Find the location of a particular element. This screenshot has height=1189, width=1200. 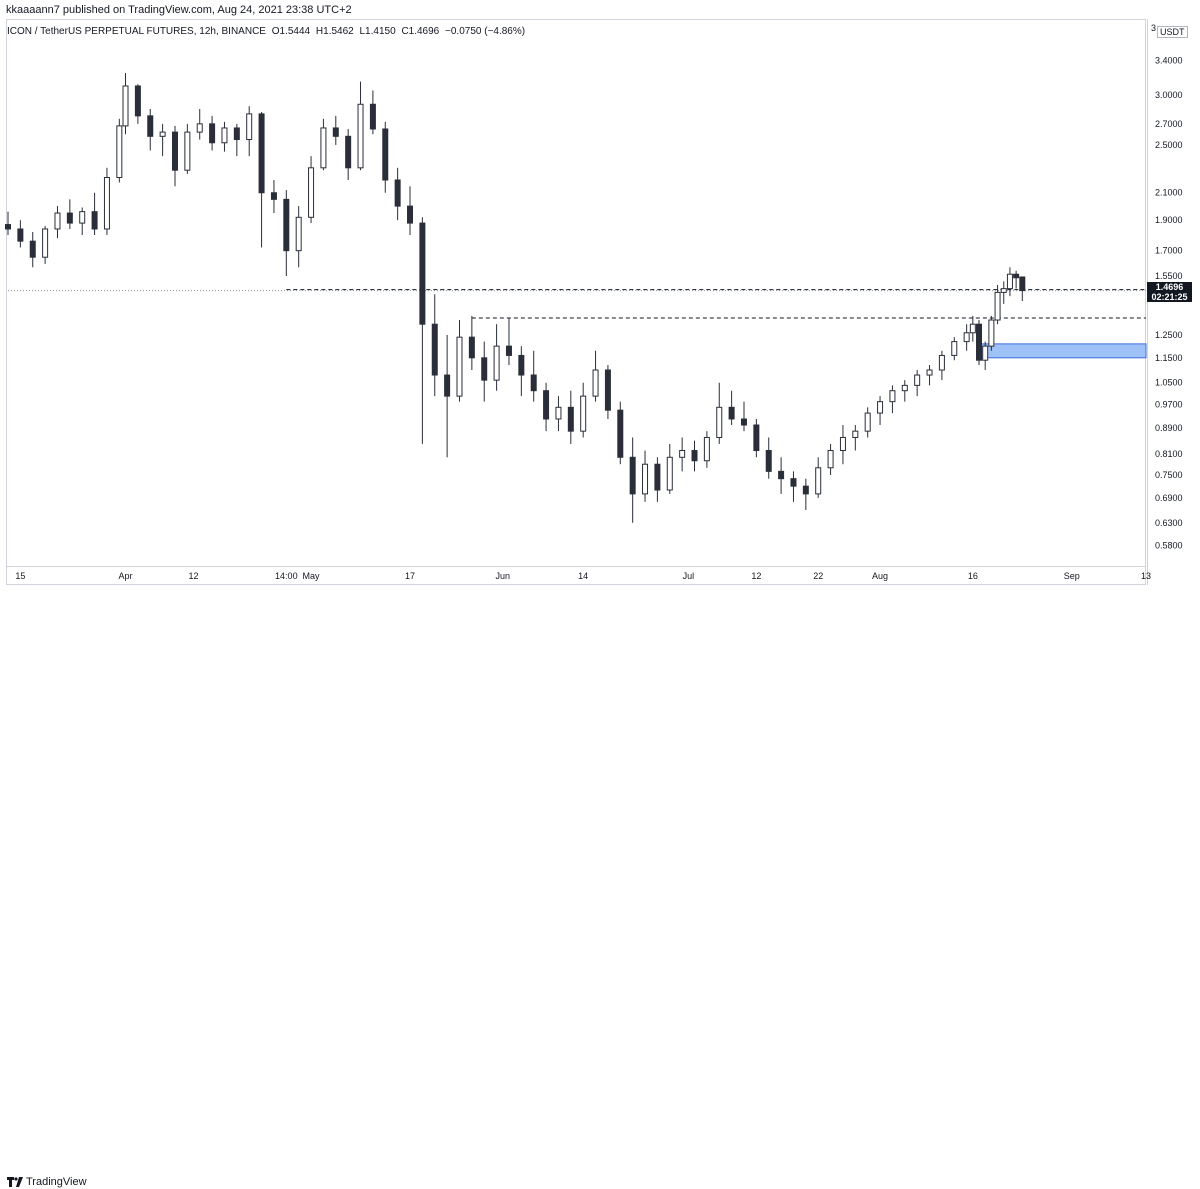

price-axis-unit-sup: 3 is located at coordinates (1154, 28).